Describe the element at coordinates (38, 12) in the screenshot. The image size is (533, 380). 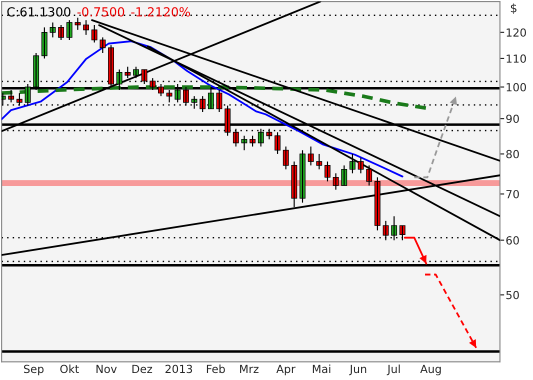
I see `annotation: C:61.1300` at that location.